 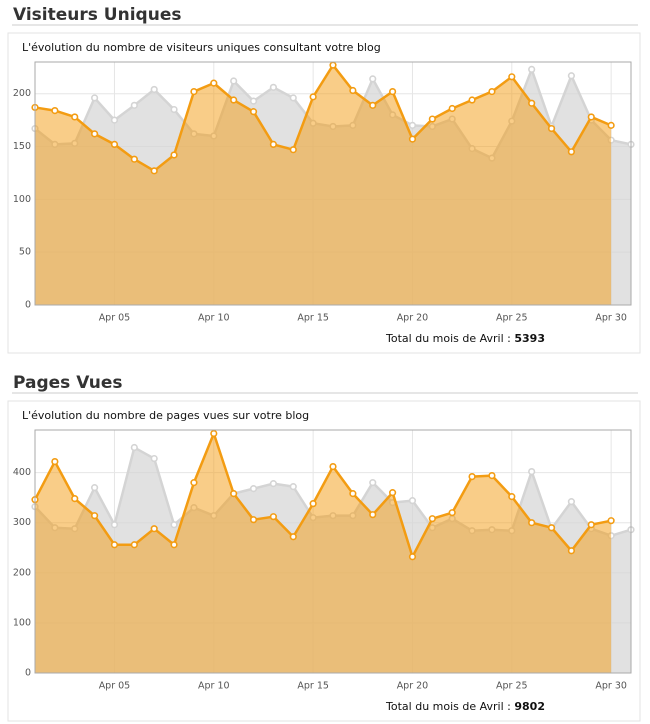 I want to click on y-tick-label: 0, so click(x=28, y=673).